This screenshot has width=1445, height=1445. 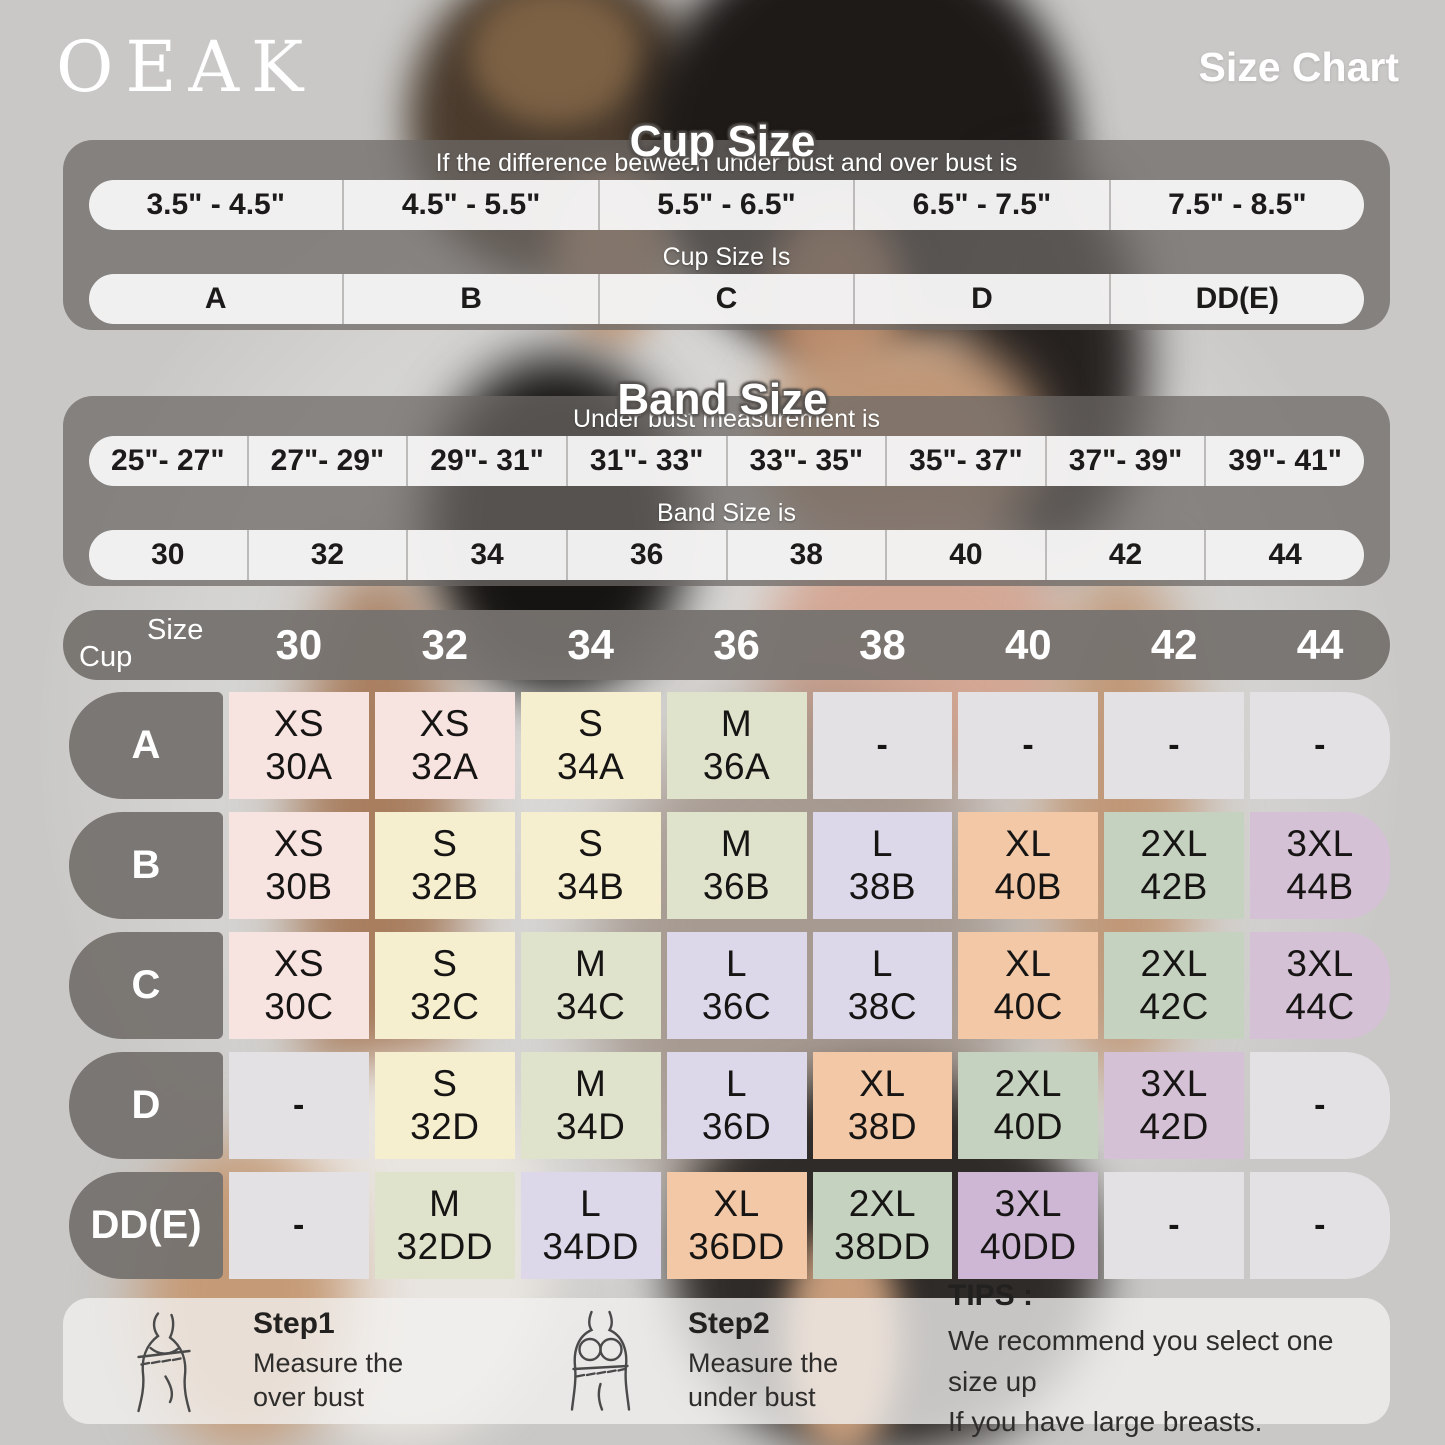 I want to click on matrix-row: D - S 32D M 34D L 36D XL 38D 2XL 40D 3XL 42D -, so click(x=726, y=1105).